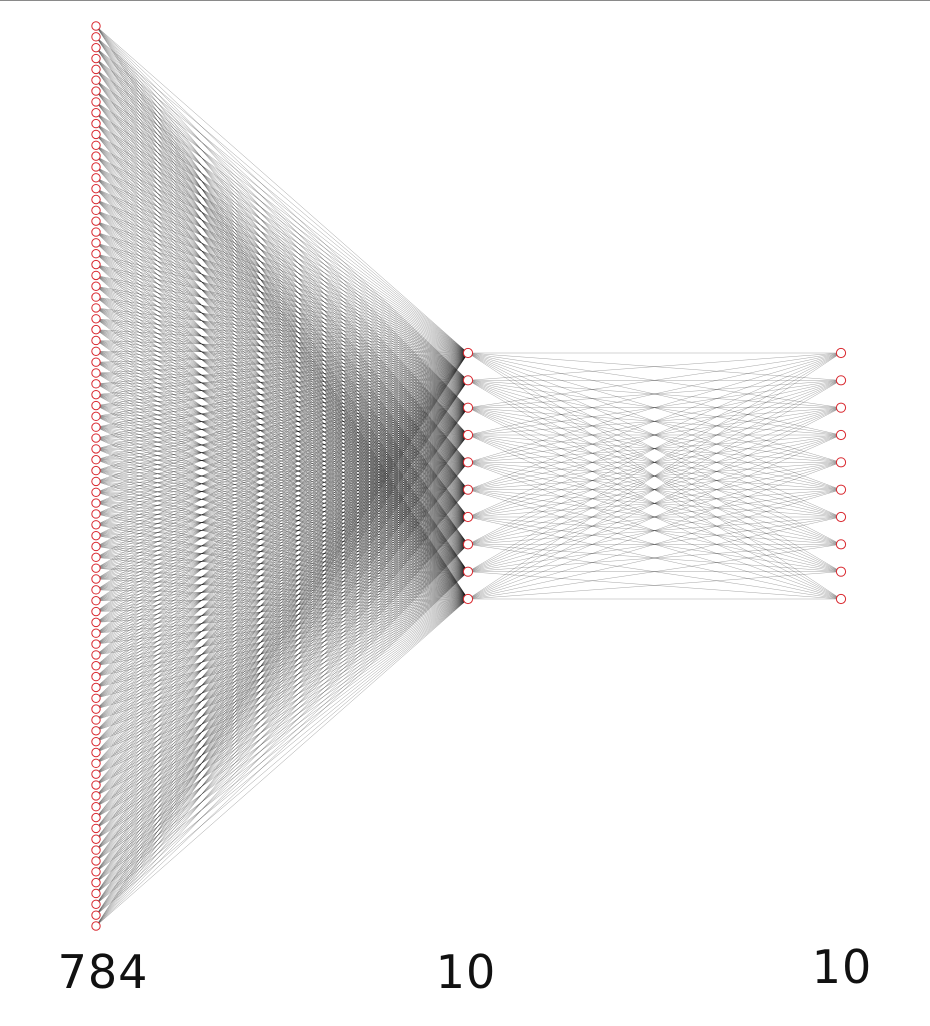 This screenshot has height=1026, width=930. I want to click on layer-label-input: 784, so click(103, 972).